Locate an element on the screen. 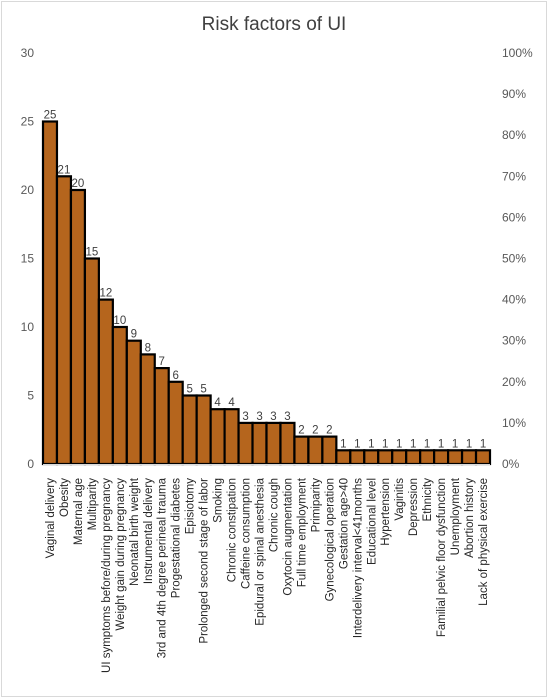 Image resolution: width=550 pixels, height=700 pixels. category-label: Vaginitis is located at coordinates (400, 499).